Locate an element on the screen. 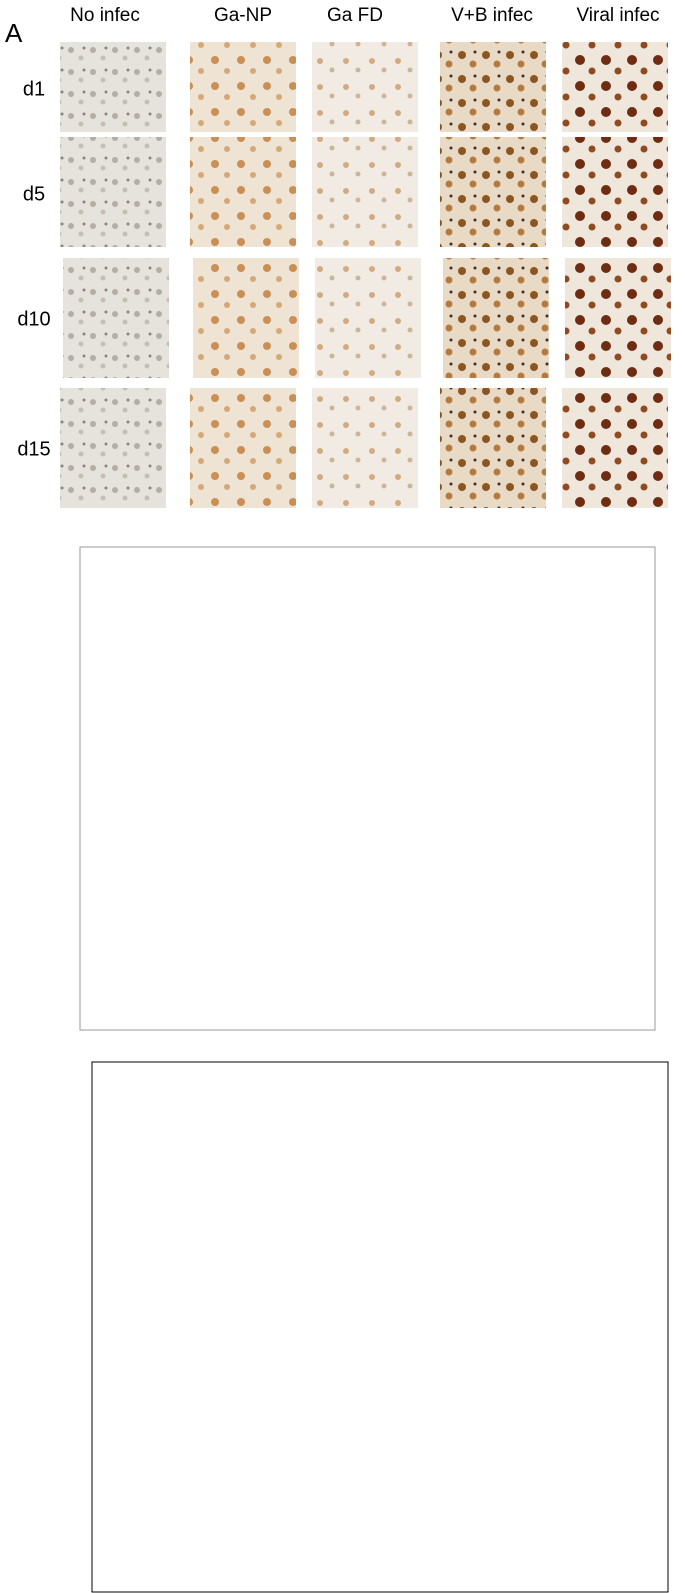 This screenshot has height=1593, width=685. column-header: No infec is located at coordinates (105, 15).